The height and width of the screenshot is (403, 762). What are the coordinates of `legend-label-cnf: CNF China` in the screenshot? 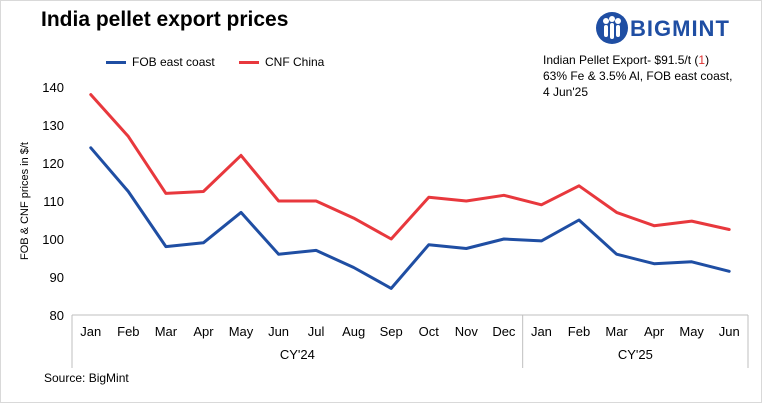 It's located at (295, 62).